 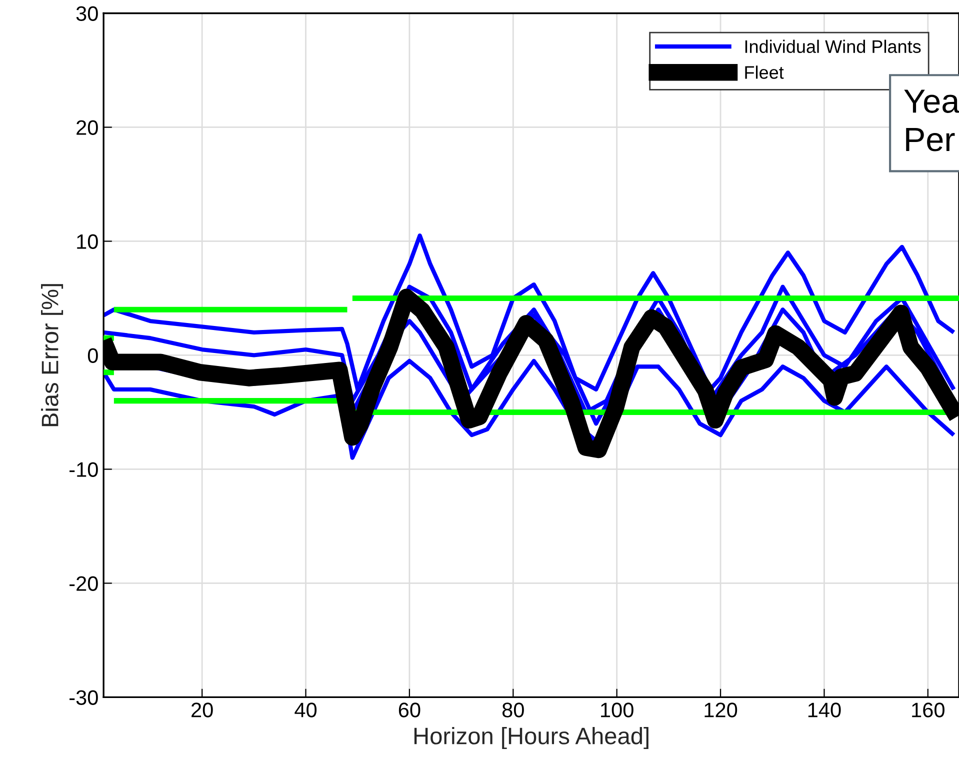 I want to click on x-tick-label: 20, so click(x=202, y=710).